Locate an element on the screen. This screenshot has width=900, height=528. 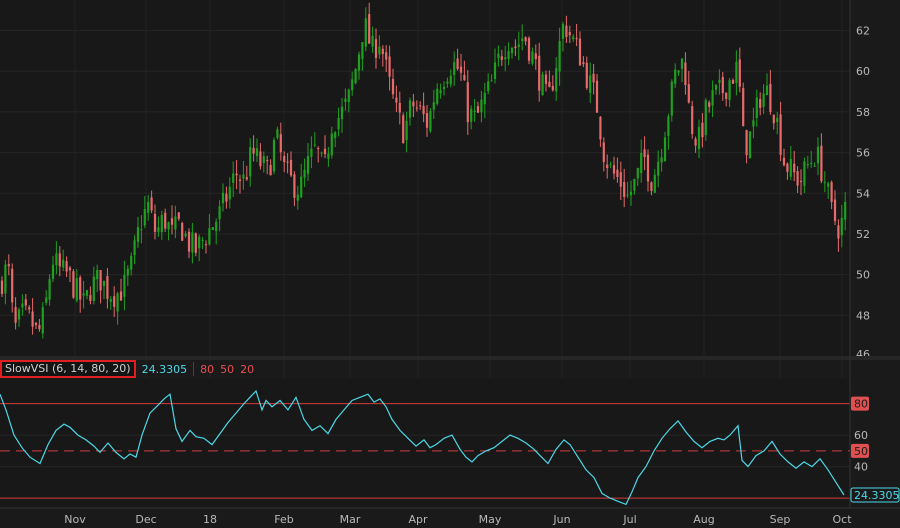
pane-separator is located at coordinates (450, 358).